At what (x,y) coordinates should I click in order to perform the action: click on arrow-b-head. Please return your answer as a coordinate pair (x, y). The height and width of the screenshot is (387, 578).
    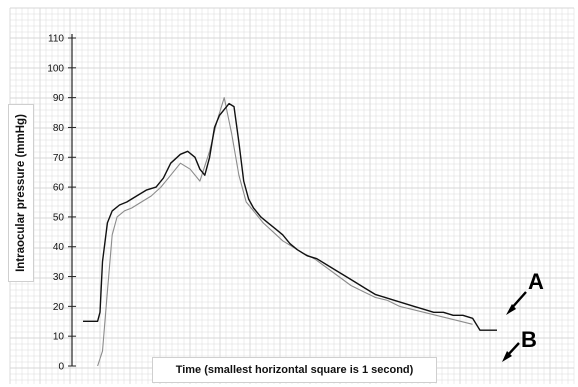
    Looking at the image, I should click on (507, 356).